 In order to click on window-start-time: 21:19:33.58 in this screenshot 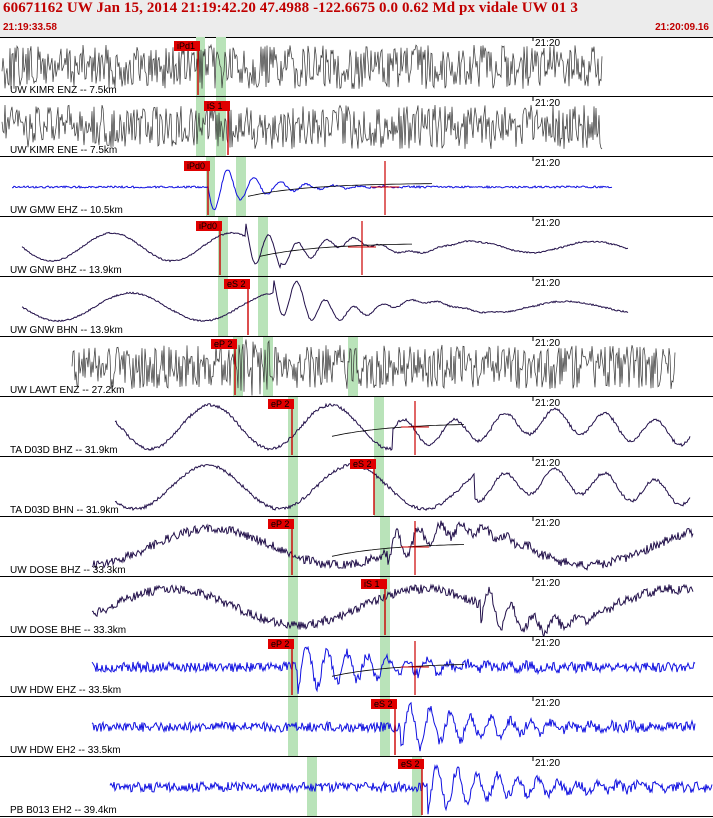, I will do `click(30, 27)`.